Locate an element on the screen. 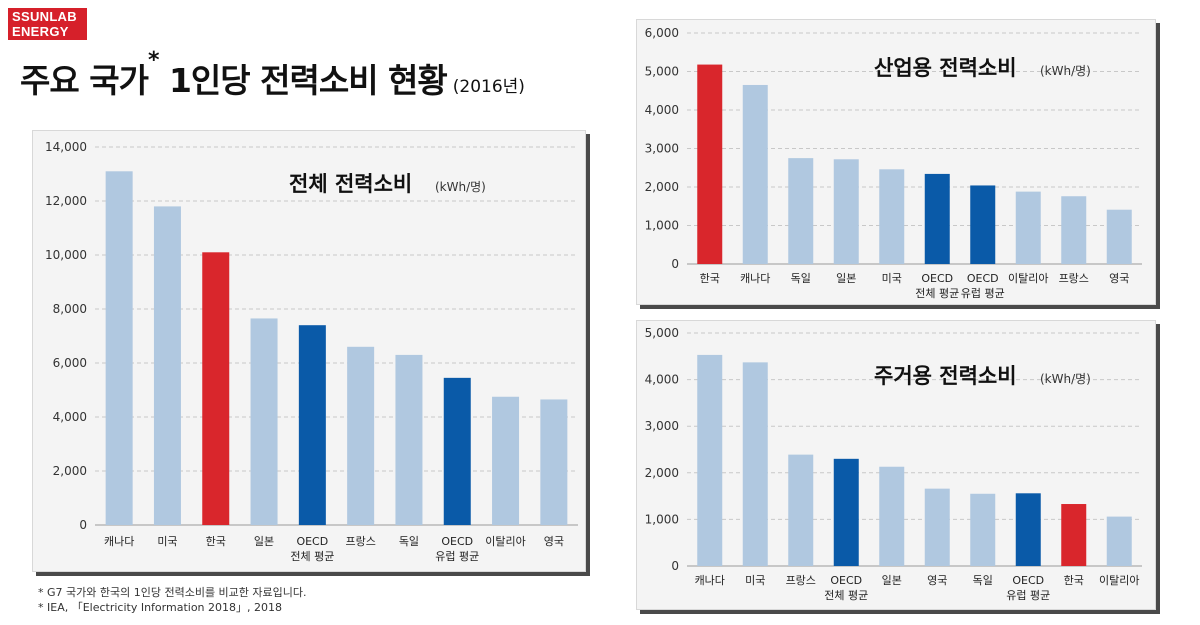 This screenshot has height=625, width=1200. y-tick-label: 12,000 is located at coordinates (66, 201).